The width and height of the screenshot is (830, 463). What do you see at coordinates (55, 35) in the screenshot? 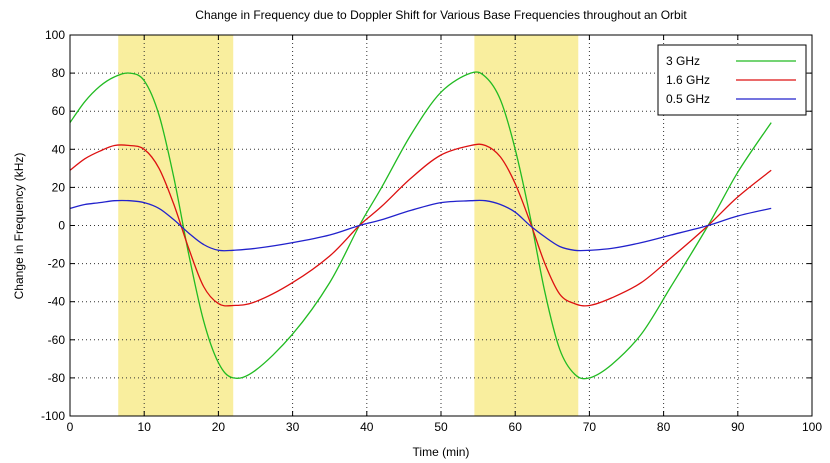
I see `y-tick-label: 100` at bounding box center [55, 35].